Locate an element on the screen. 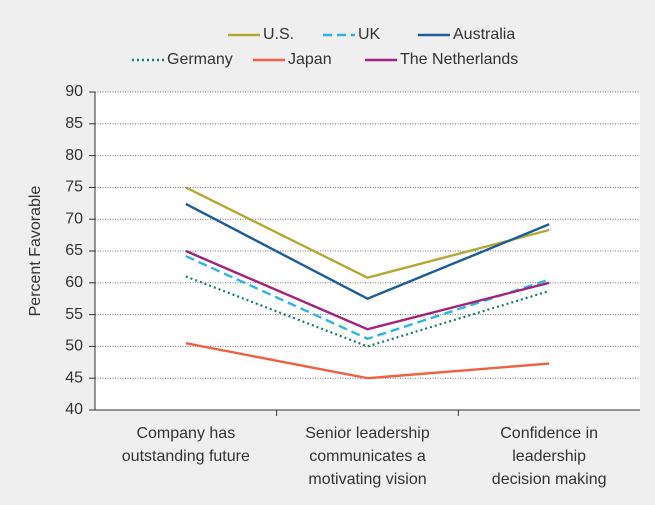 The width and height of the screenshot is (655, 505). y-tick-label: 45 is located at coordinates (74, 377).